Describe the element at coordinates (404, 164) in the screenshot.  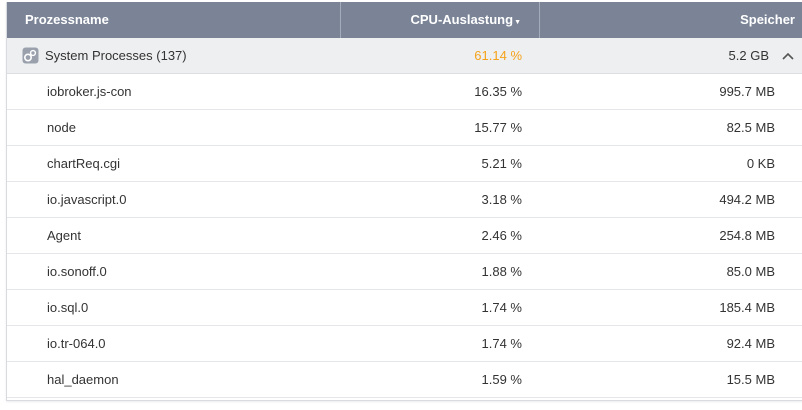
I see `table-row: chartReq.cgi 5.21 % 0 KB` at that location.